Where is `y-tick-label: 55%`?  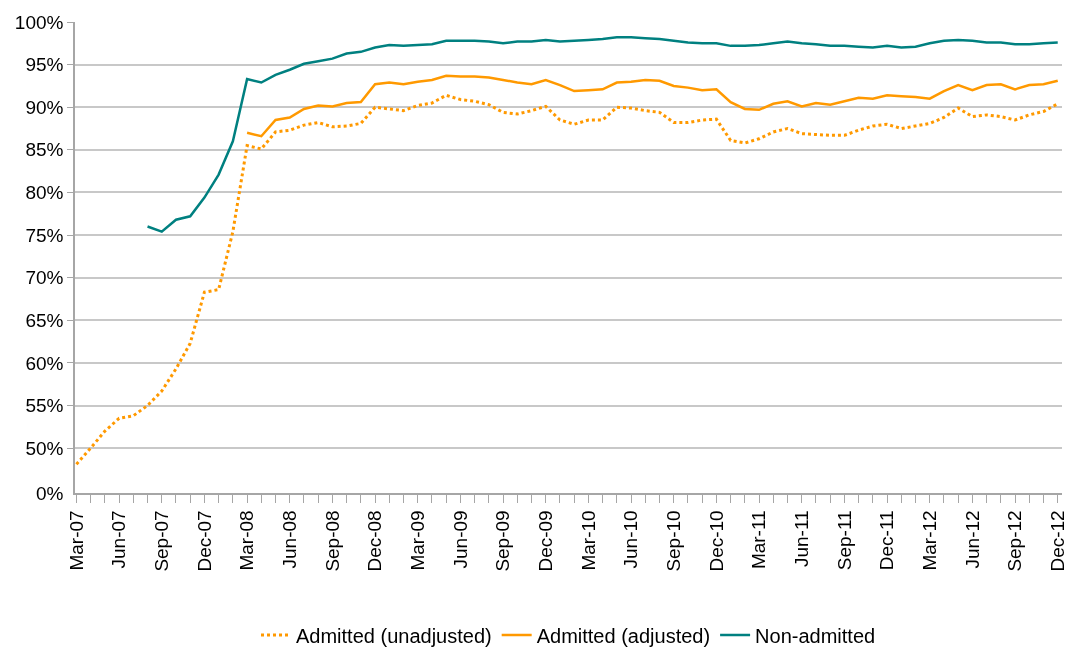
y-tick-label: 55% is located at coordinates (44, 406).